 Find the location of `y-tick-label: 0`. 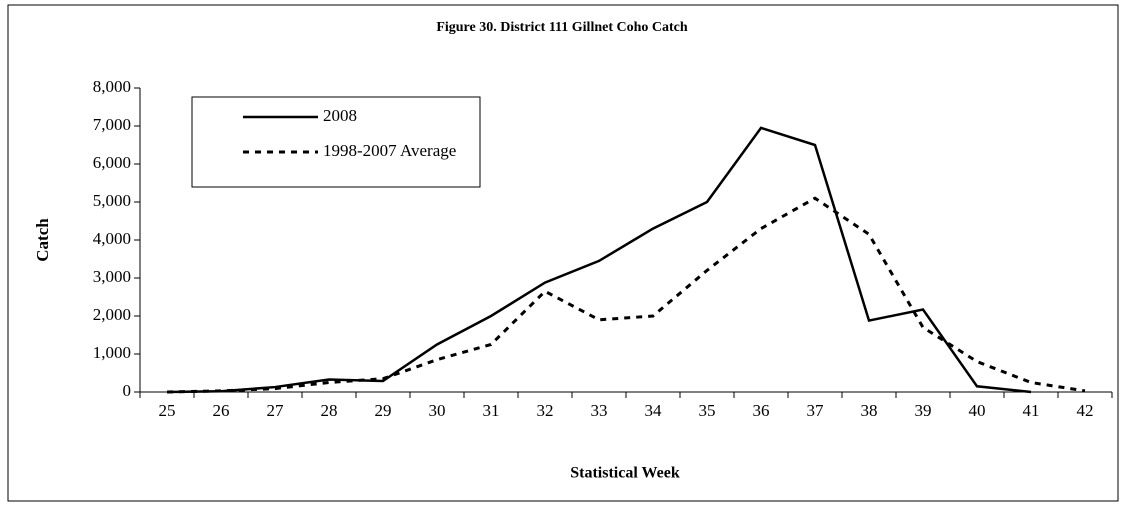

y-tick-label: 0 is located at coordinates (127, 390).